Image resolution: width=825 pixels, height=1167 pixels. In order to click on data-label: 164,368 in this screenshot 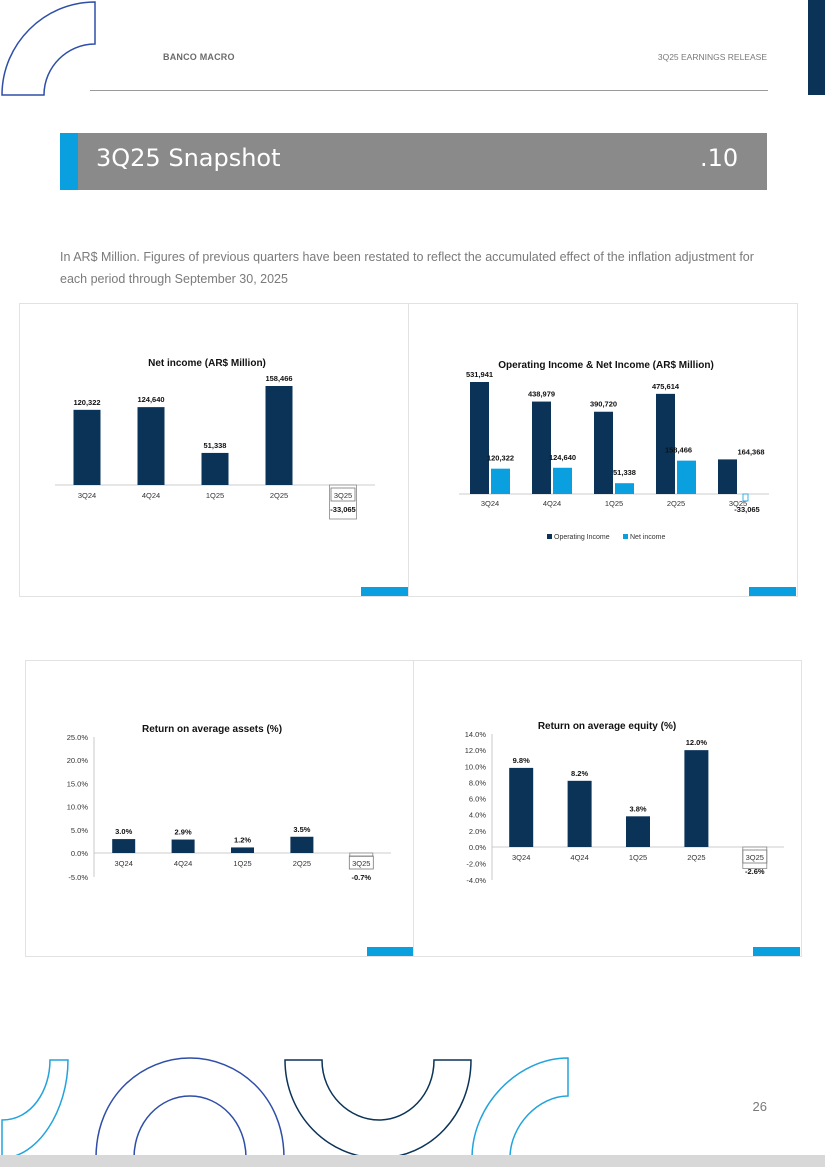, I will do `click(750, 451)`.